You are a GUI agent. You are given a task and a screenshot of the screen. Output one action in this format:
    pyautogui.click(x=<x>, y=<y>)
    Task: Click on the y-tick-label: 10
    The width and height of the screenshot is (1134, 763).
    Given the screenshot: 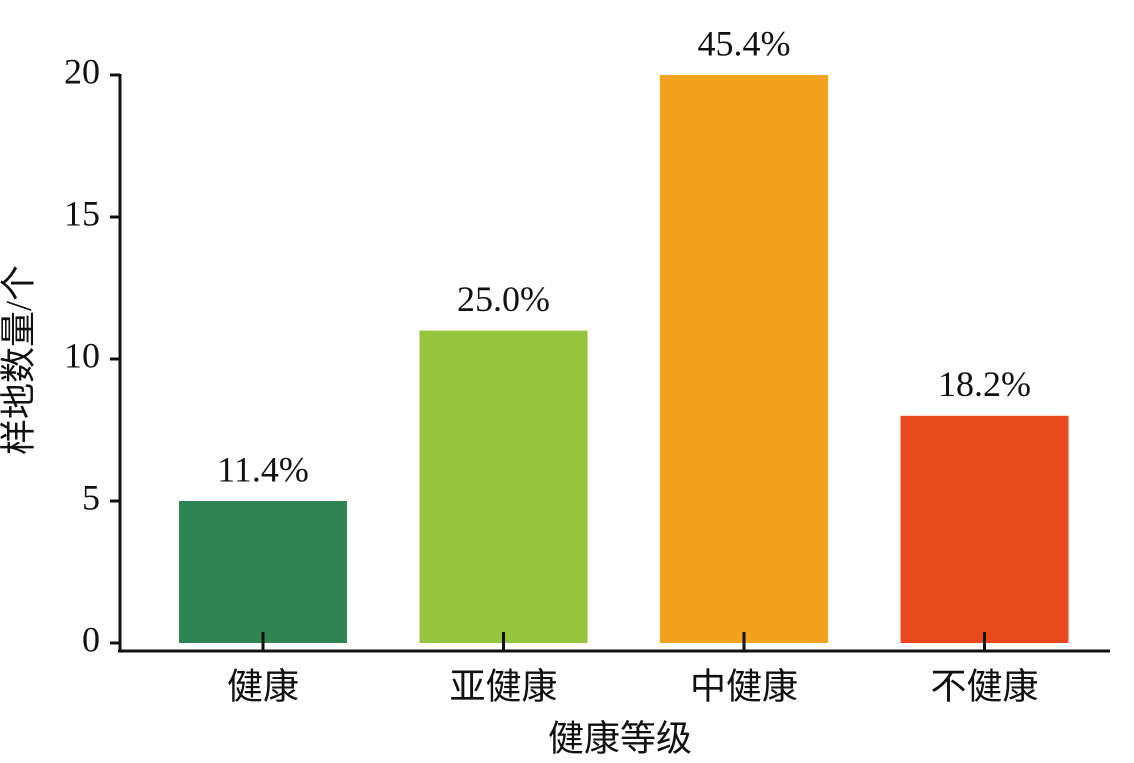 What is the action you would take?
    pyautogui.click(x=82, y=355)
    